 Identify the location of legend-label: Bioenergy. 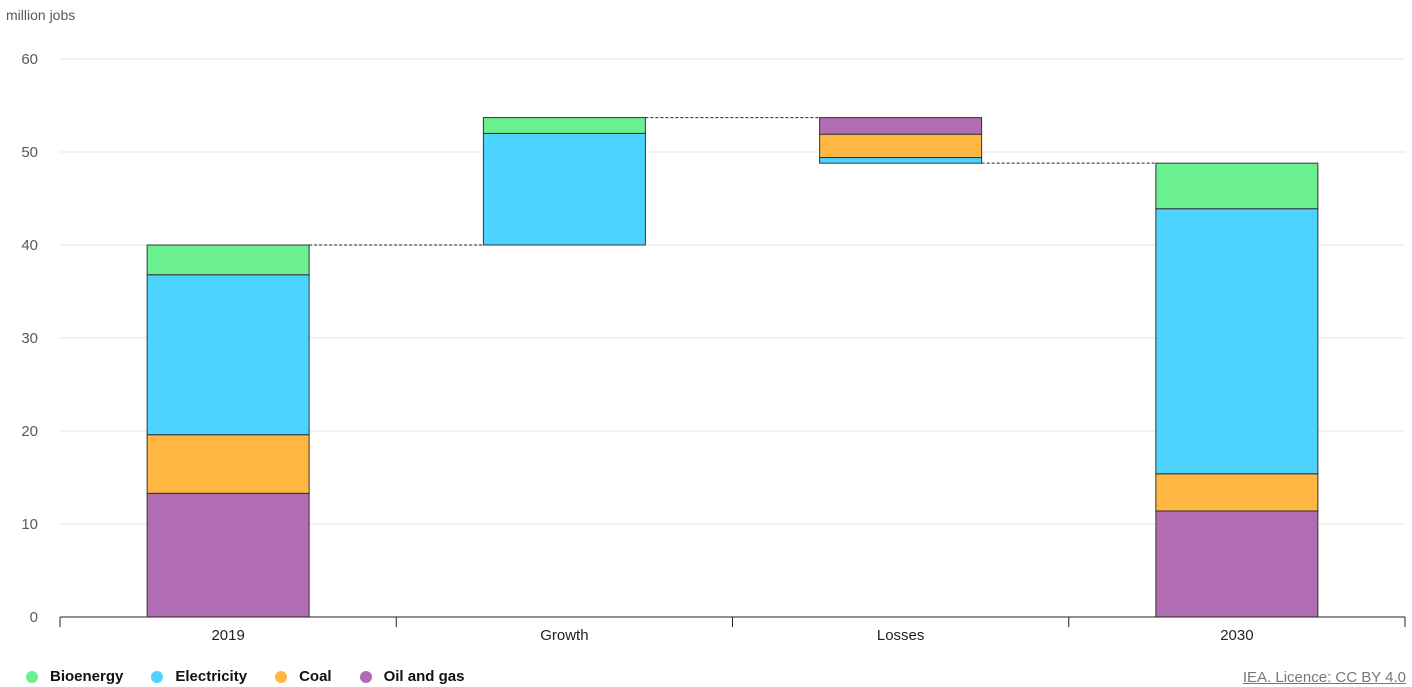
(87, 676).